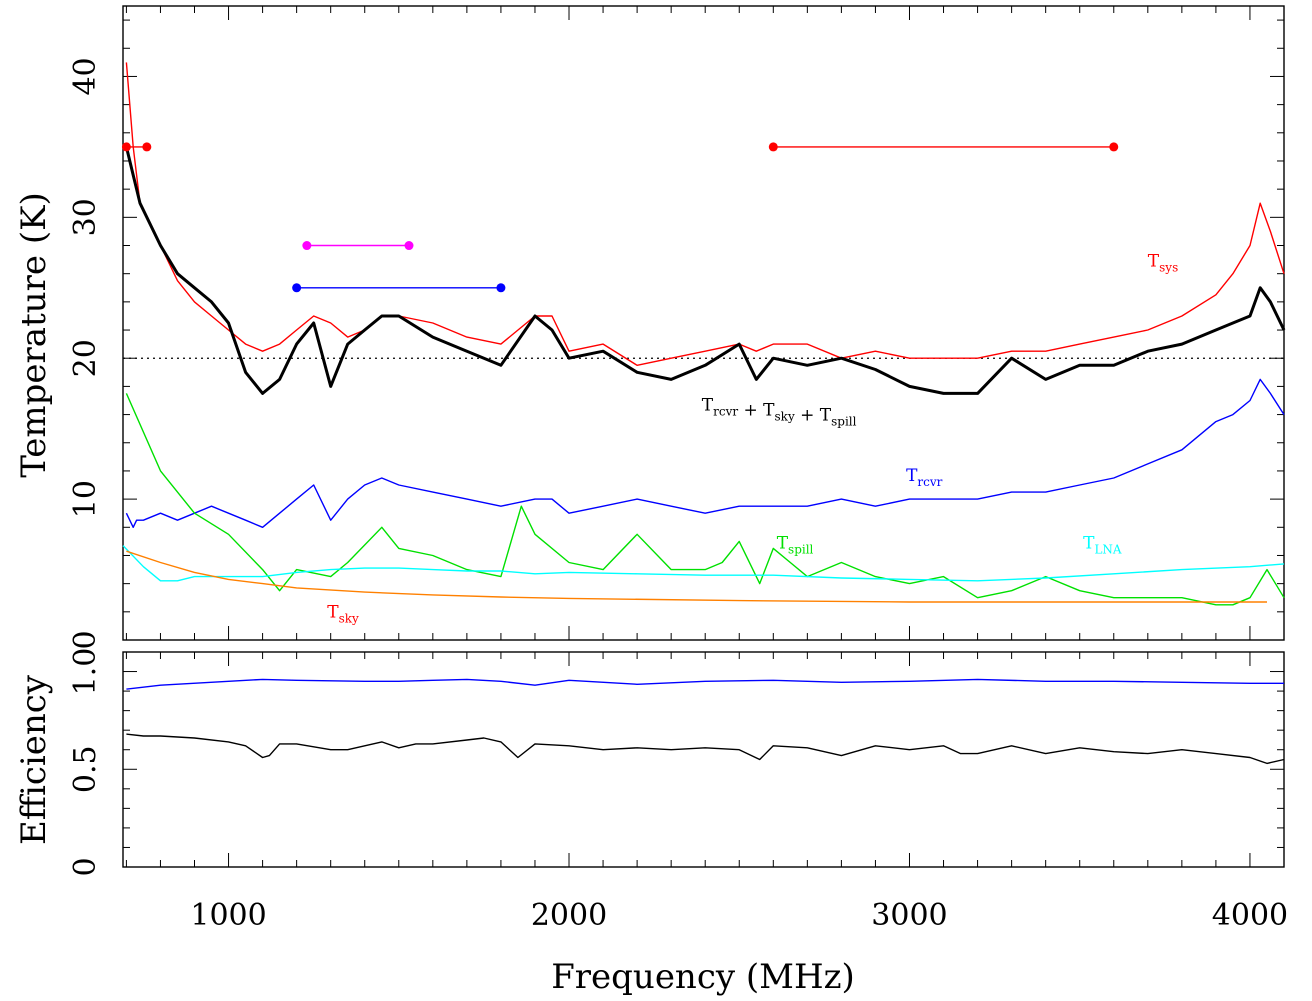 This screenshot has width=1312, height=1001. What do you see at coordinates (34, 334) in the screenshot?
I see `temperature-axis-title: Temperature (K)` at bounding box center [34, 334].